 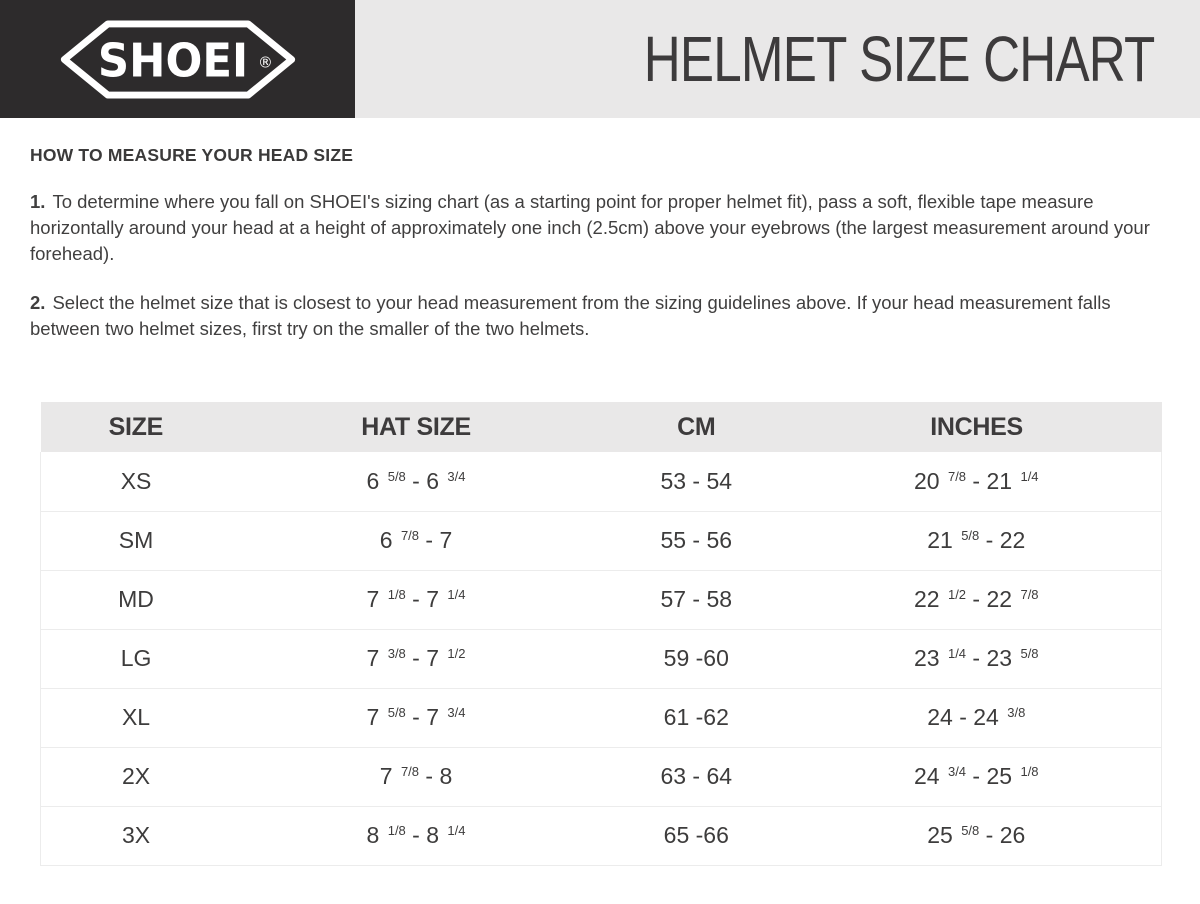 What do you see at coordinates (136, 541) in the screenshot?
I see `cell-size: SM` at bounding box center [136, 541].